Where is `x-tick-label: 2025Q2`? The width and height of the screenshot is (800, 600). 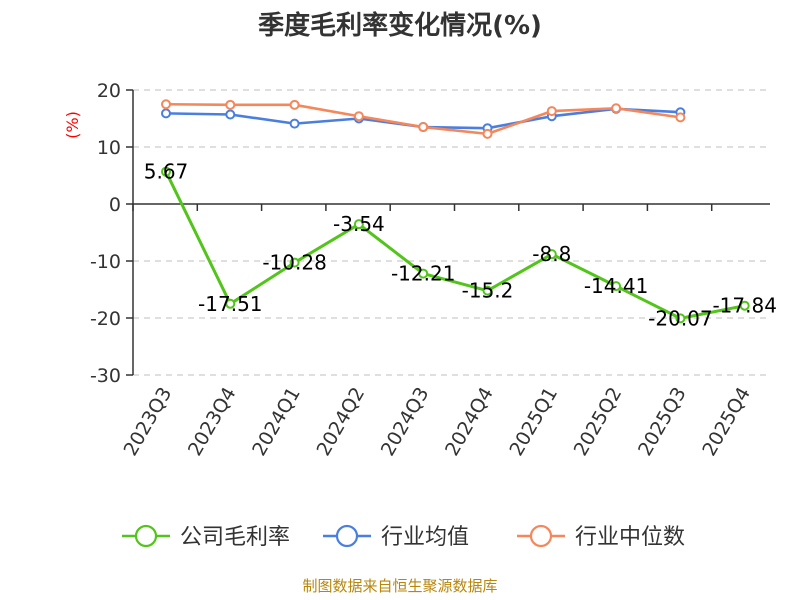 x-tick-label: 2025Q2 is located at coordinates (598, 422).